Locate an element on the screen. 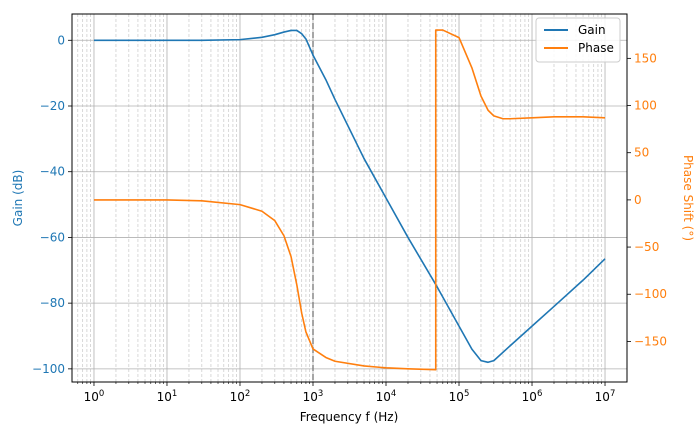 The height and width of the screenshot is (442, 700). y-left-tick-label: −100 is located at coordinates (48, 369).